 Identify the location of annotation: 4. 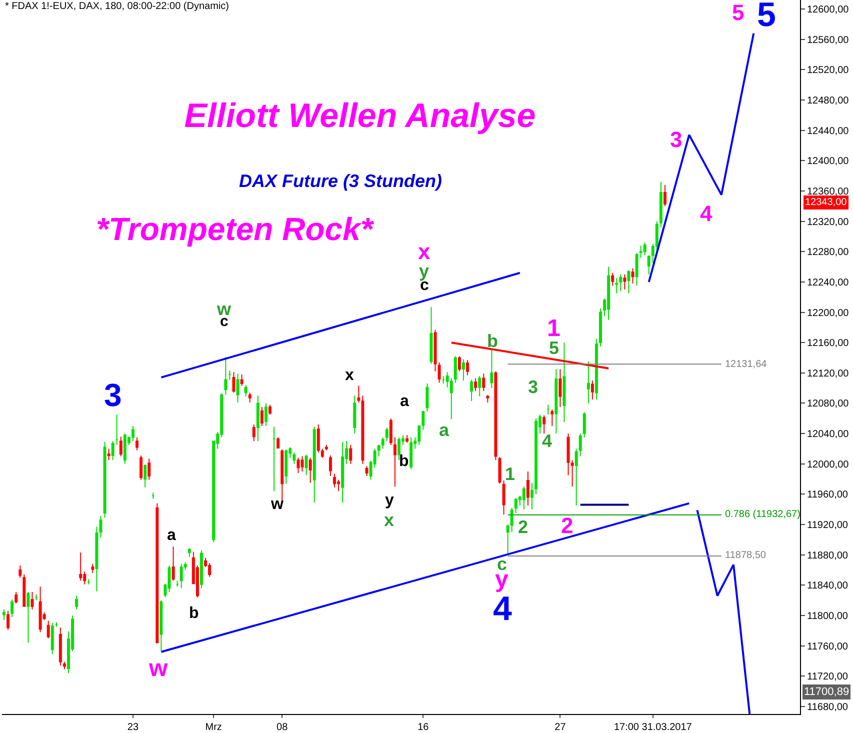
(547, 441).